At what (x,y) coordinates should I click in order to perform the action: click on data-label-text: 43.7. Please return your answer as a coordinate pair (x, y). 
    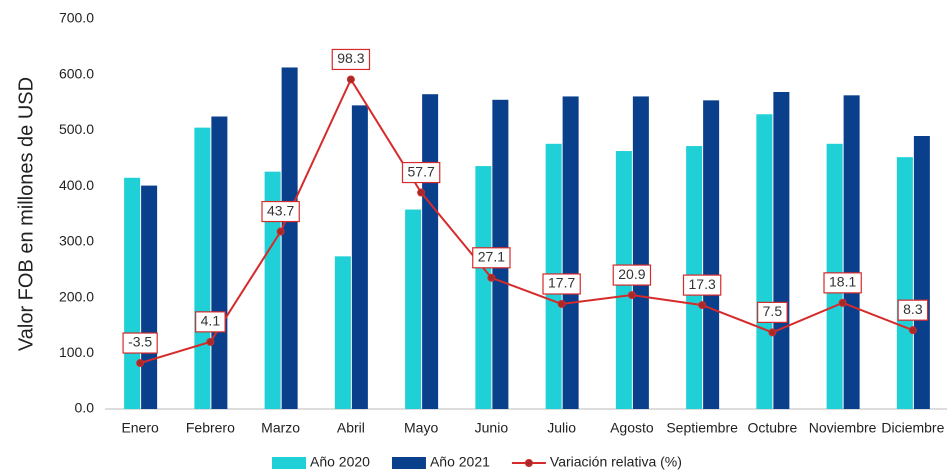
    Looking at the image, I should click on (280, 210).